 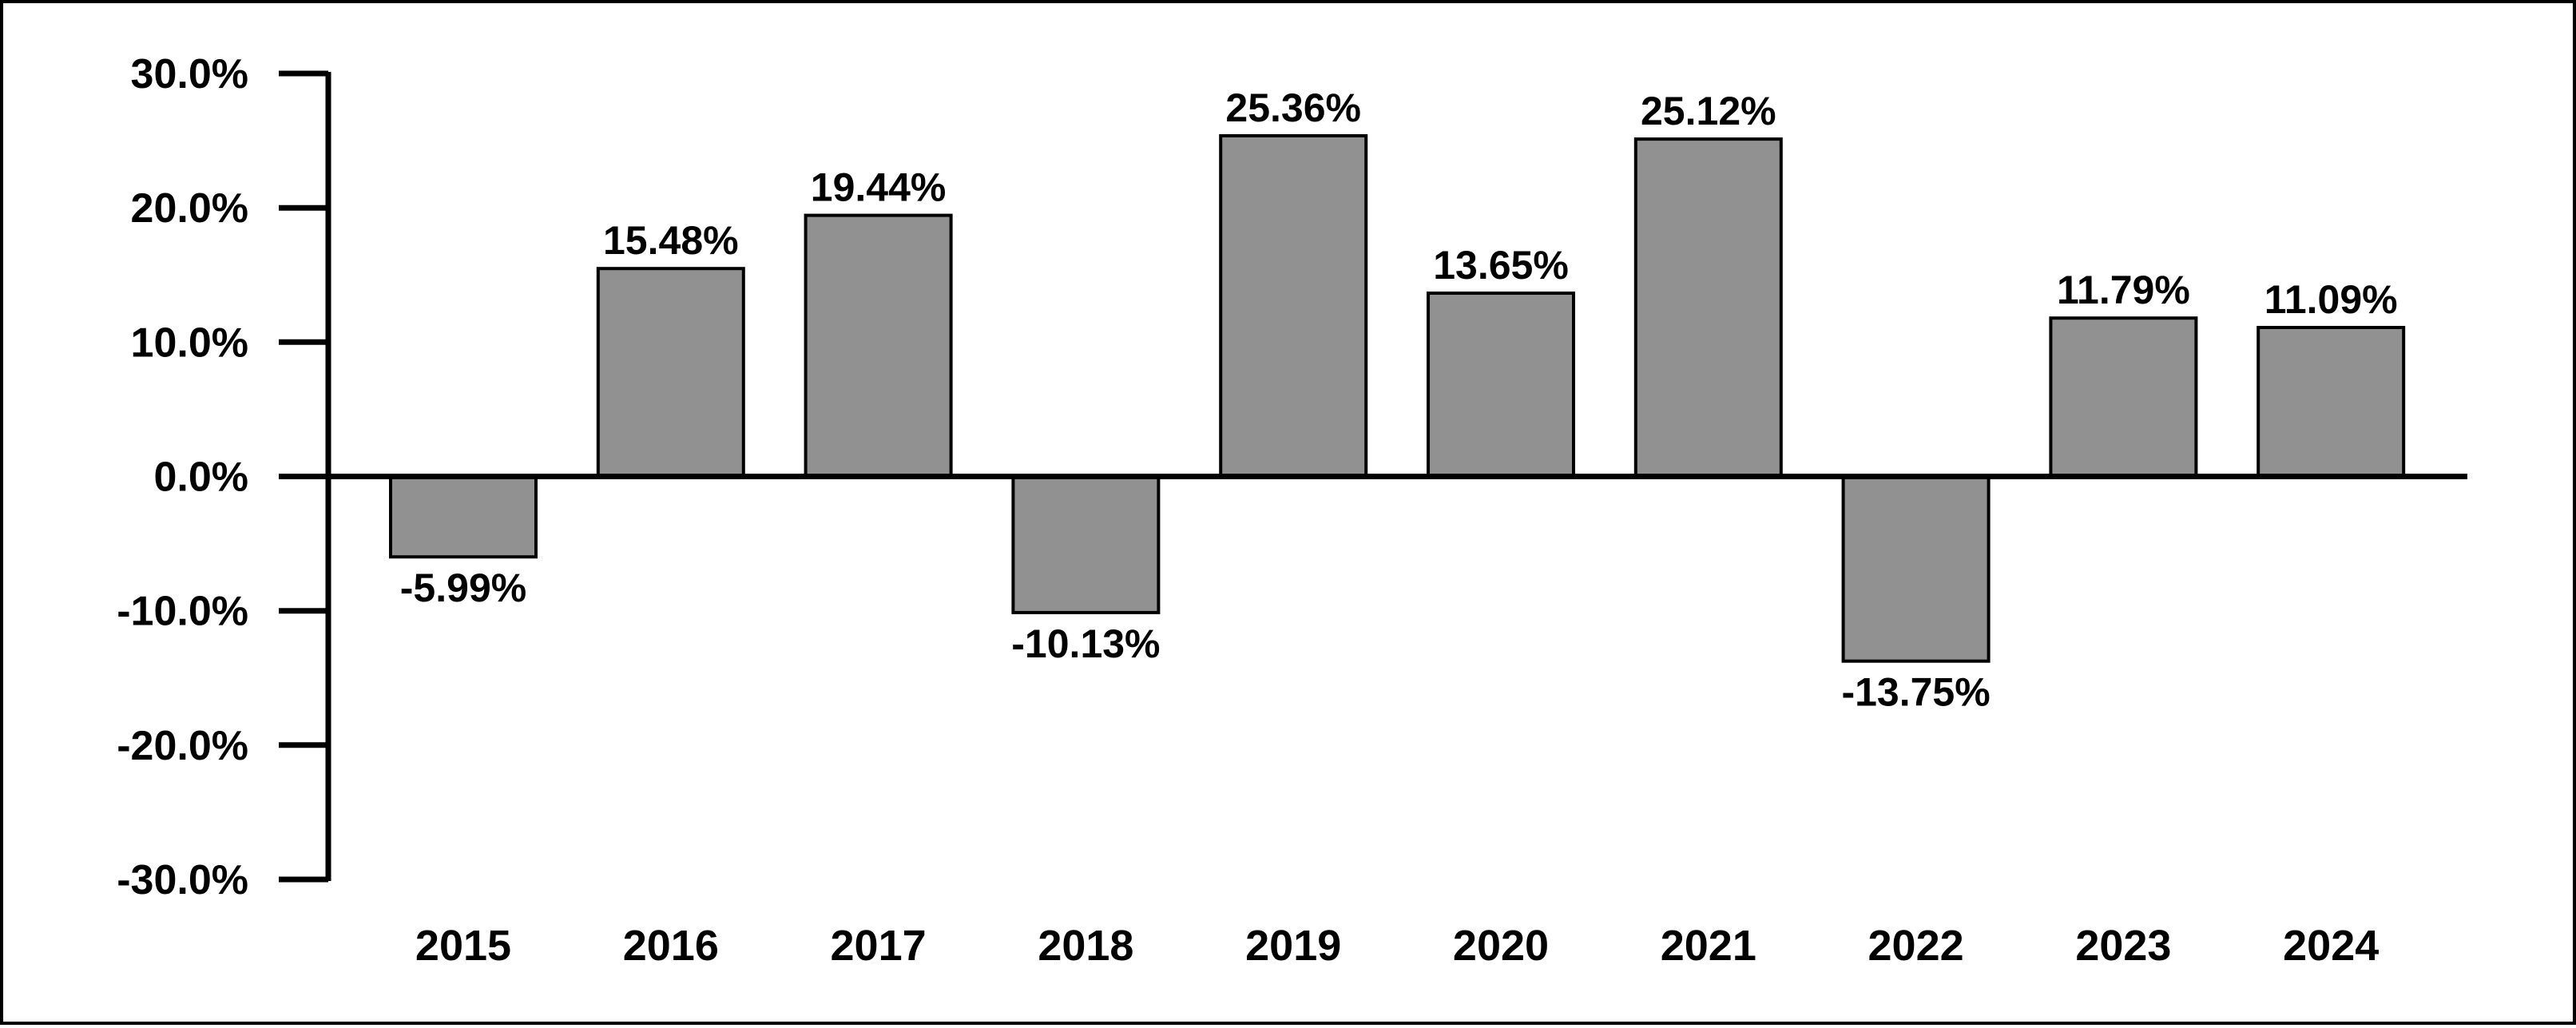 I want to click on x-tick-label: 2023, so click(x=2123, y=946).